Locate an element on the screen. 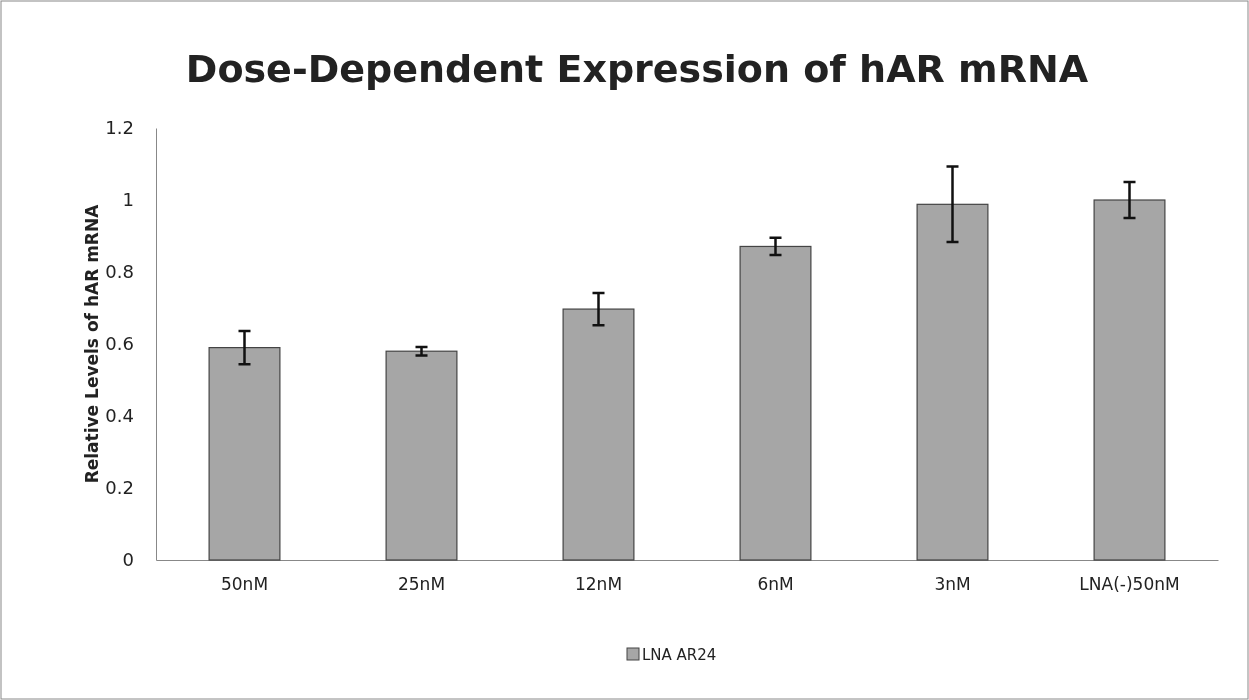  legend-label: LNA AR24 is located at coordinates (679, 655).